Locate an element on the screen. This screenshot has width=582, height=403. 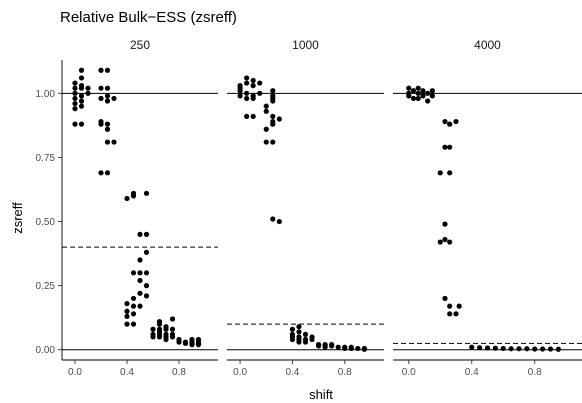
x-axis-title: shift is located at coordinates (321, 394).